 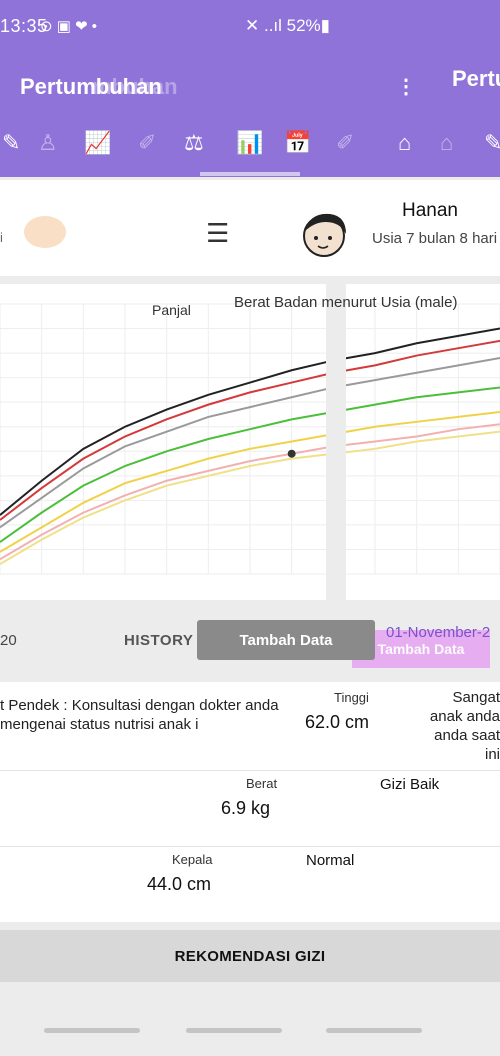 What do you see at coordinates (250, 956) in the screenshot?
I see `nutrition-recommendation-button: REKOMENDASI GIZI` at bounding box center [250, 956].